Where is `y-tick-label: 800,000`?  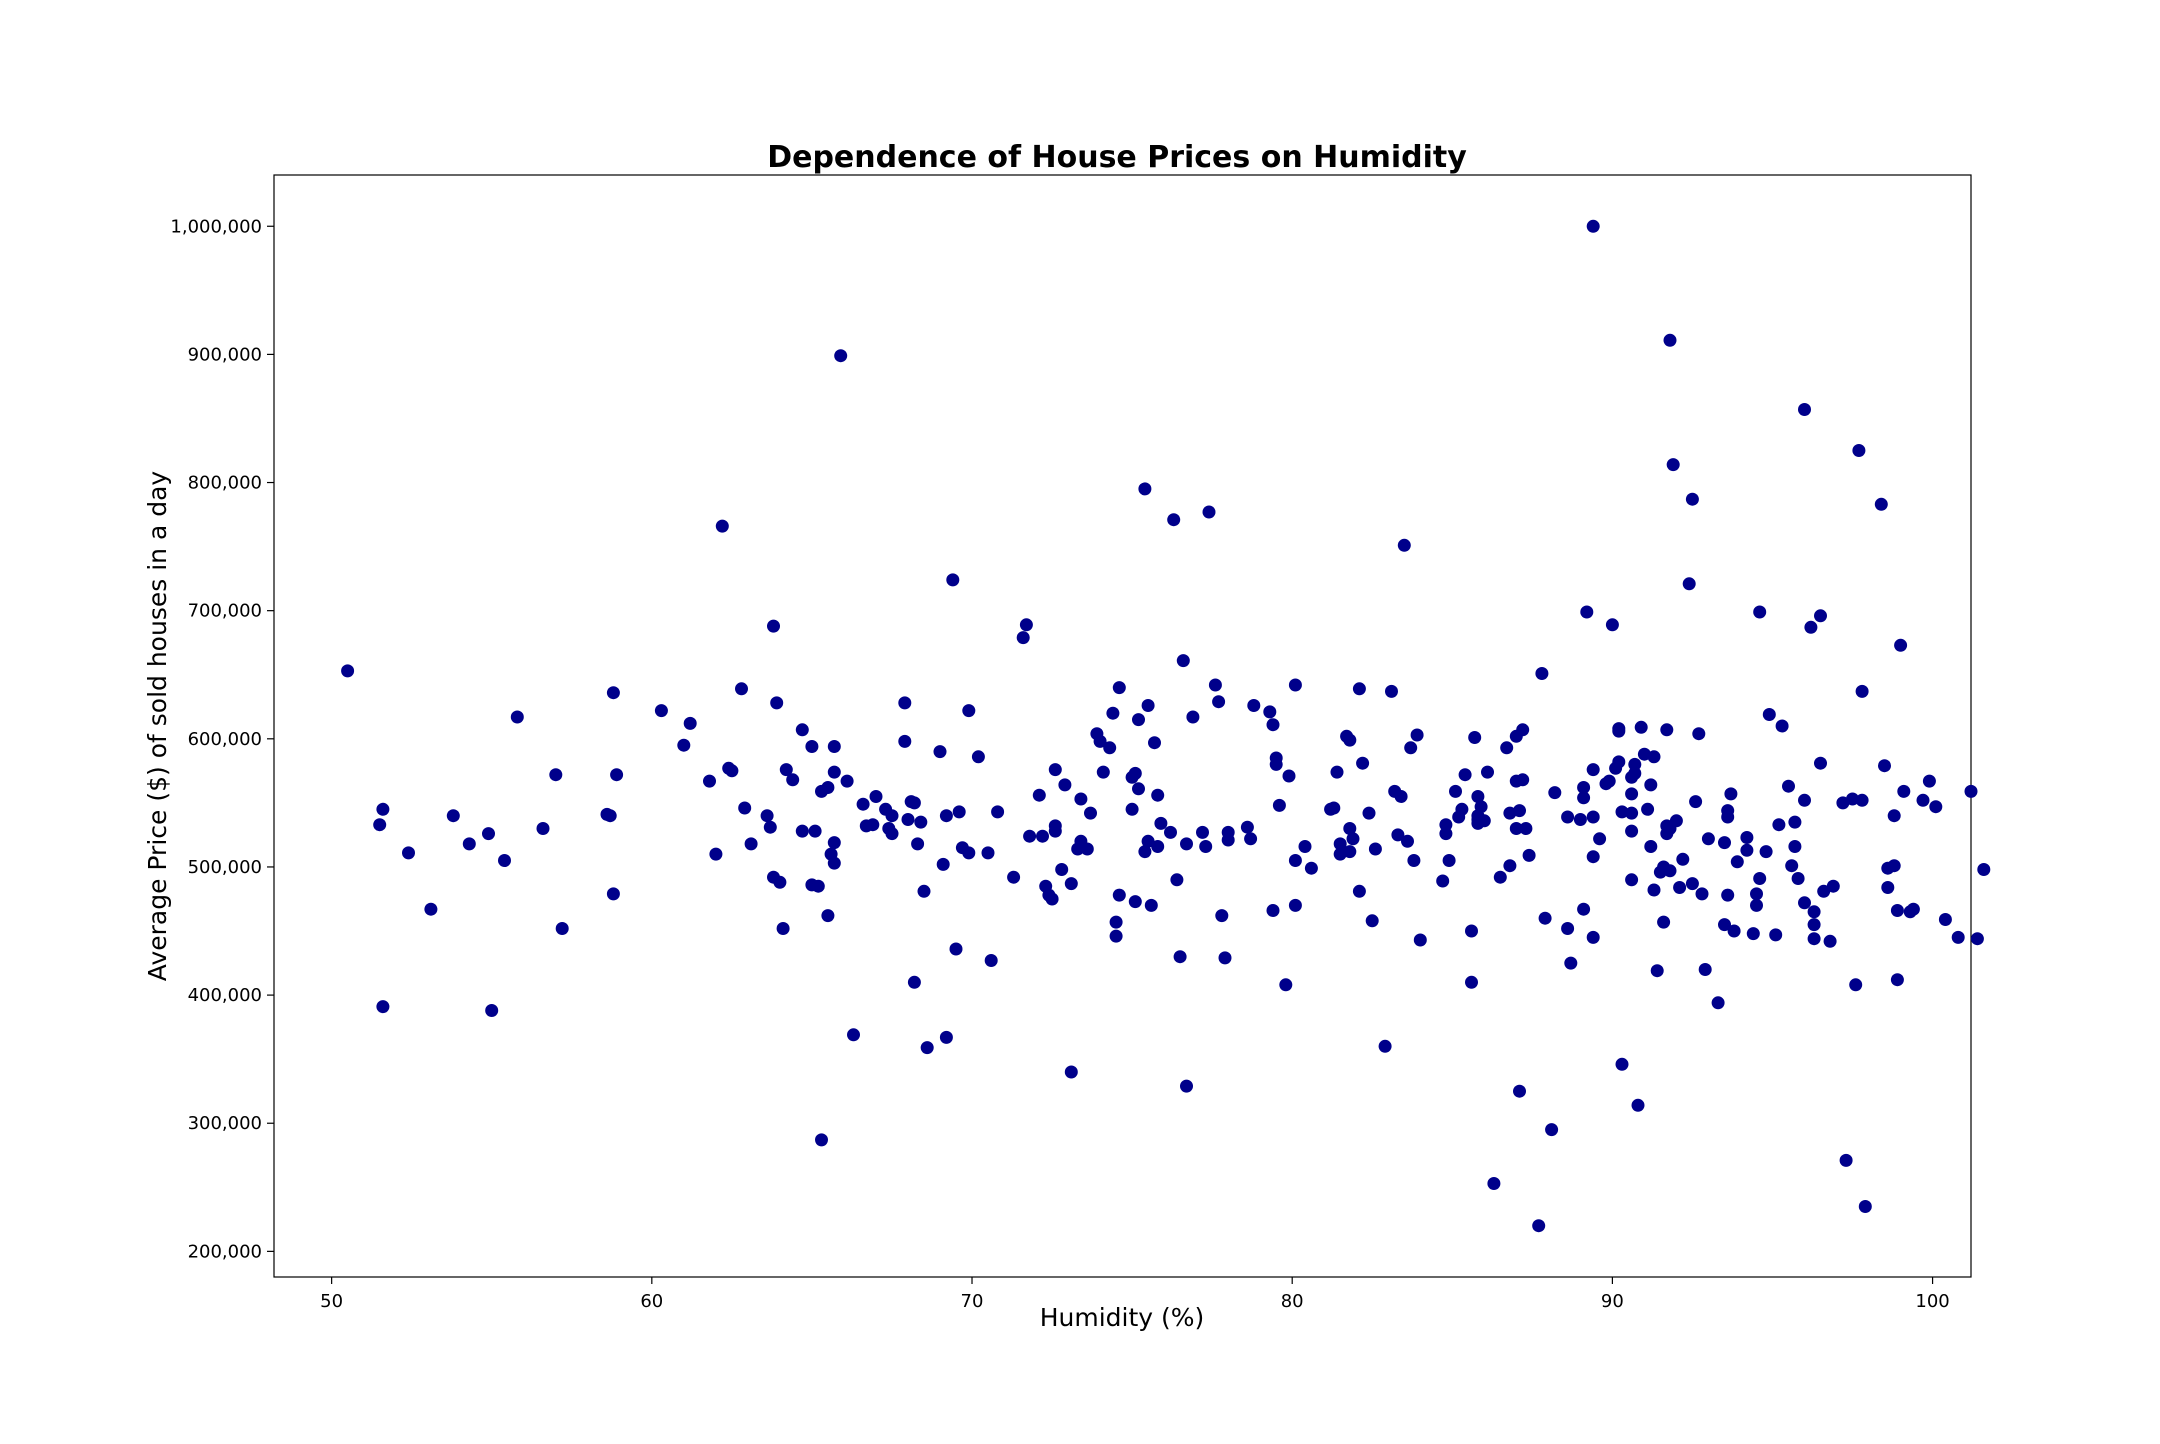 y-tick-label: 800,000 is located at coordinates (225, 483).